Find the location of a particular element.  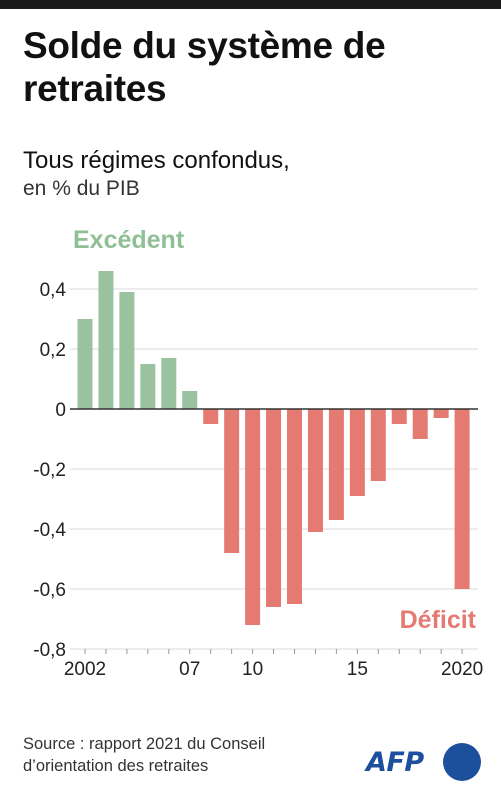

bar-2007 is located at coordinates (190, 400).